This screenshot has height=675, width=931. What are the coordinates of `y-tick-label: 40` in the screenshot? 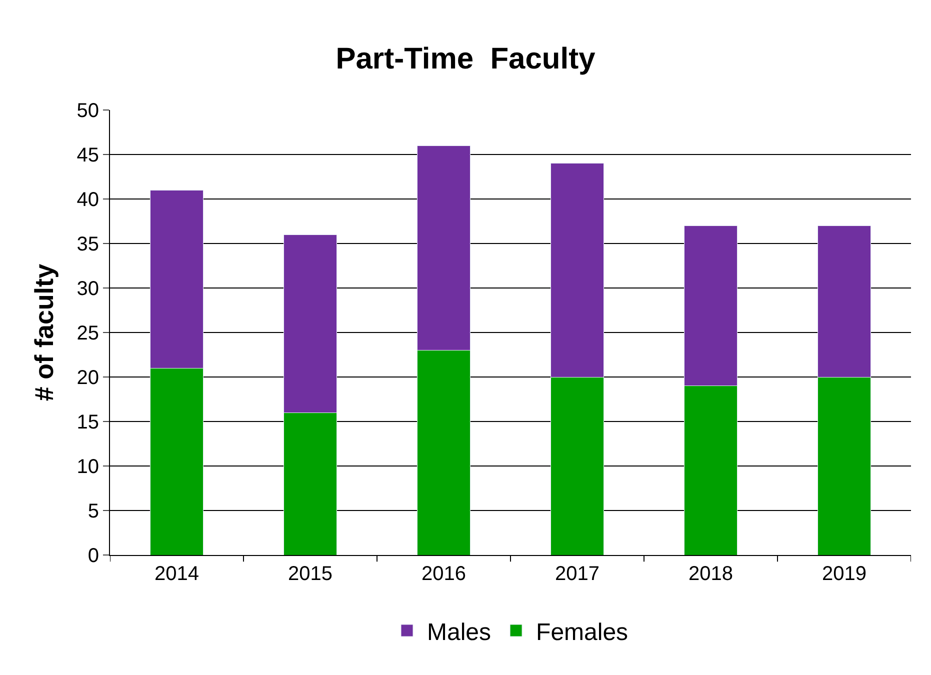 It's located at (87, 200).